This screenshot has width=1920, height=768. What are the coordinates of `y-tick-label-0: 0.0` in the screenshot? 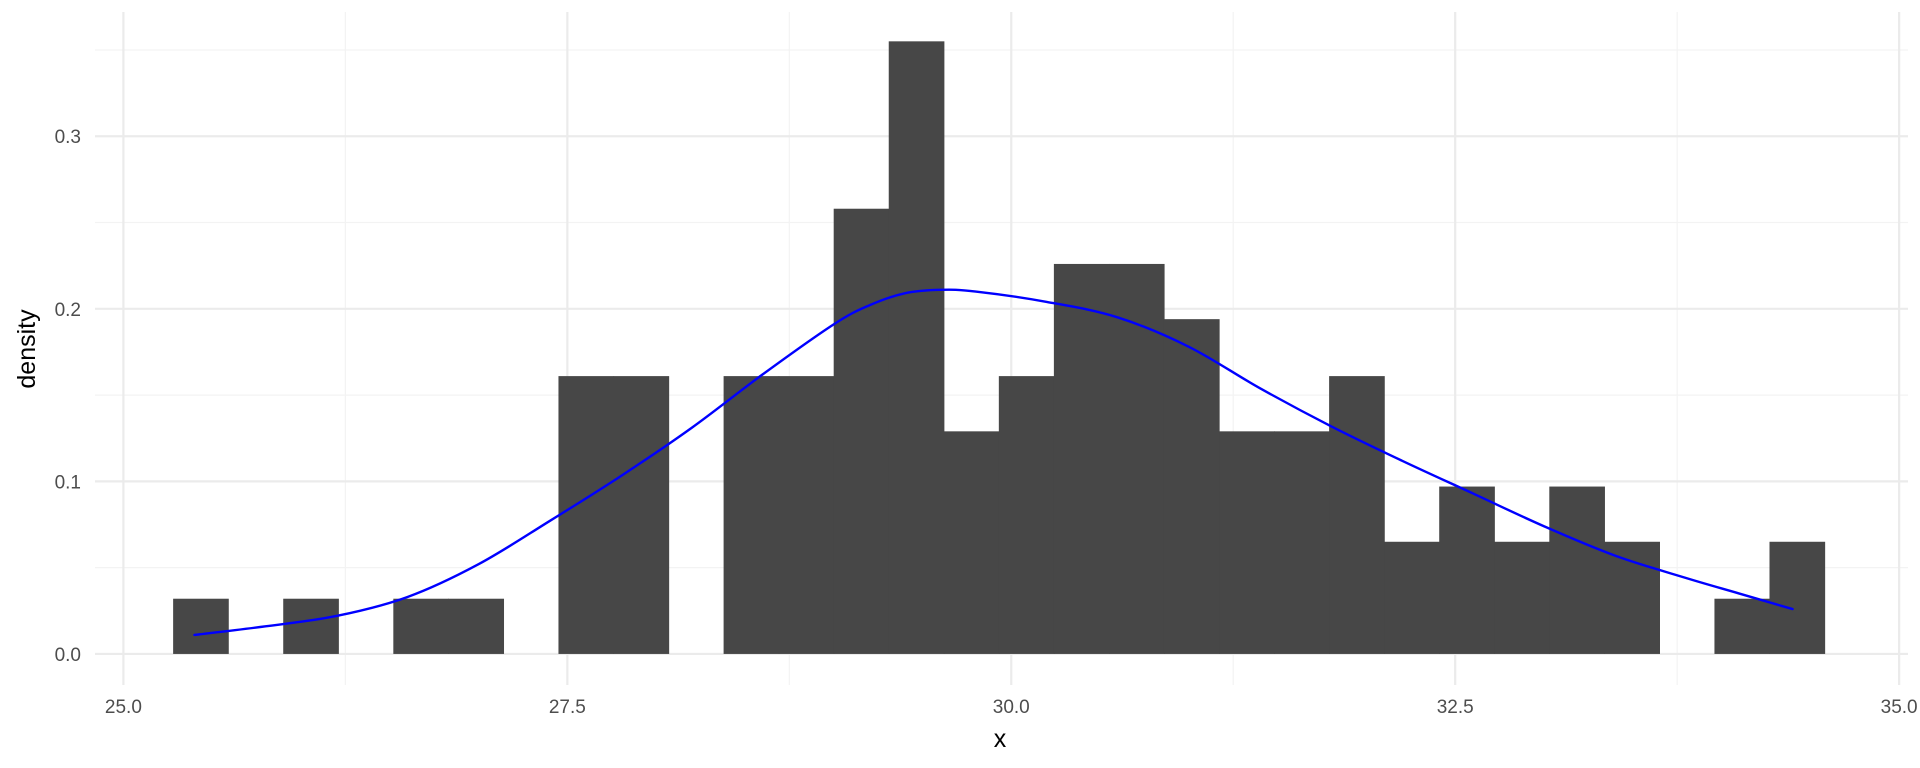 It's located at (68, 655).